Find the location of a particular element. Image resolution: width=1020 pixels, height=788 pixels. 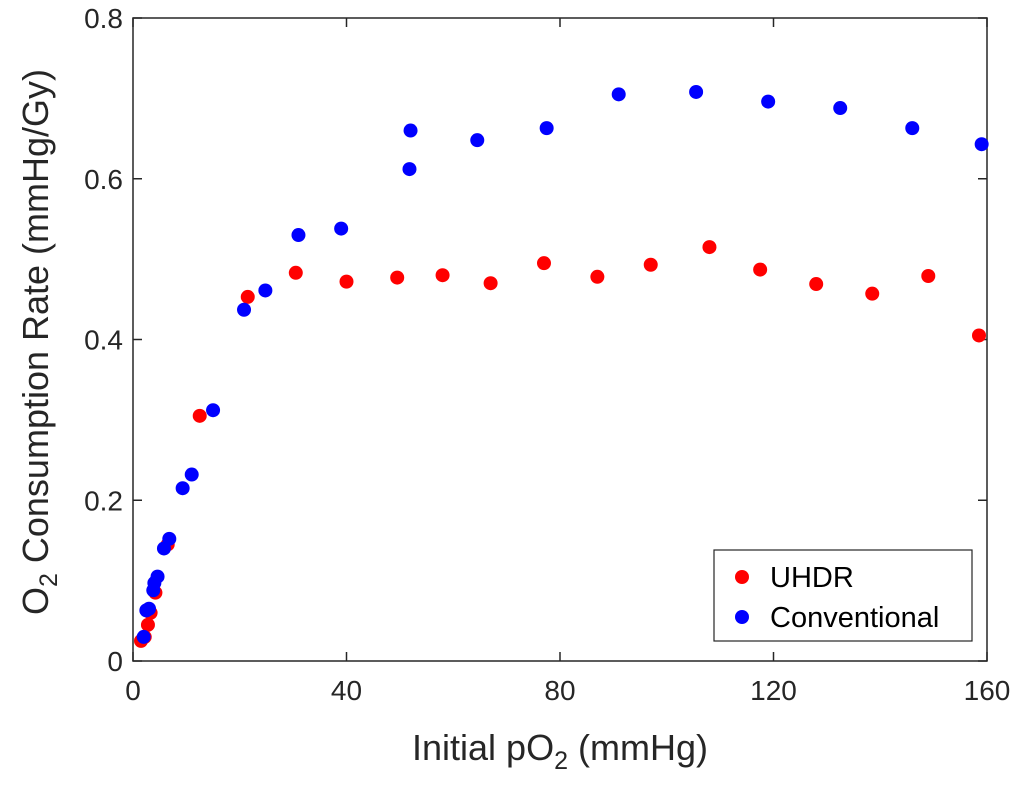

legend-box is located at coordinates (843, 595).